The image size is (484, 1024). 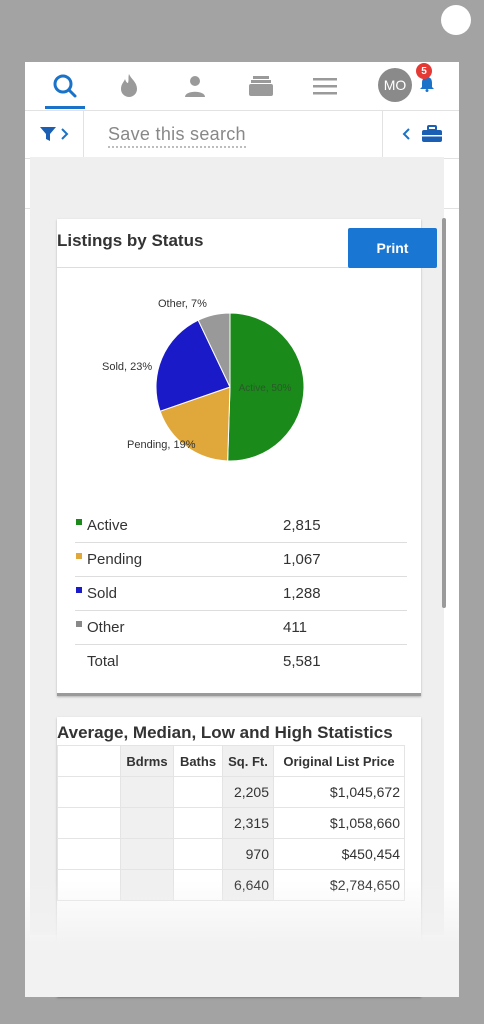 I want to click on saved-items-button, so click(x=420, y=134).